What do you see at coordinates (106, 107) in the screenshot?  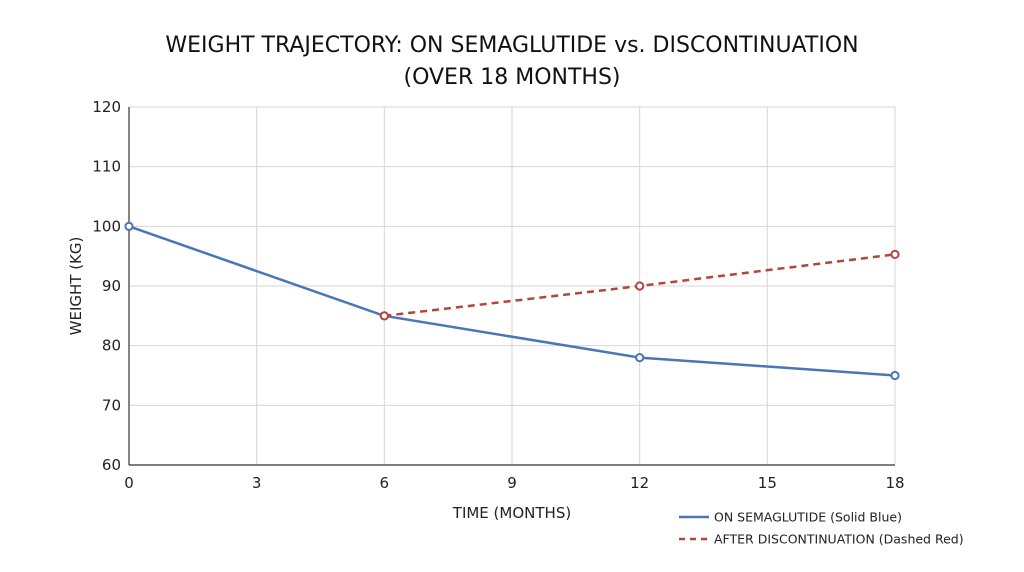 I see `y-tick-label: 120` at bounding box center [106, 107].